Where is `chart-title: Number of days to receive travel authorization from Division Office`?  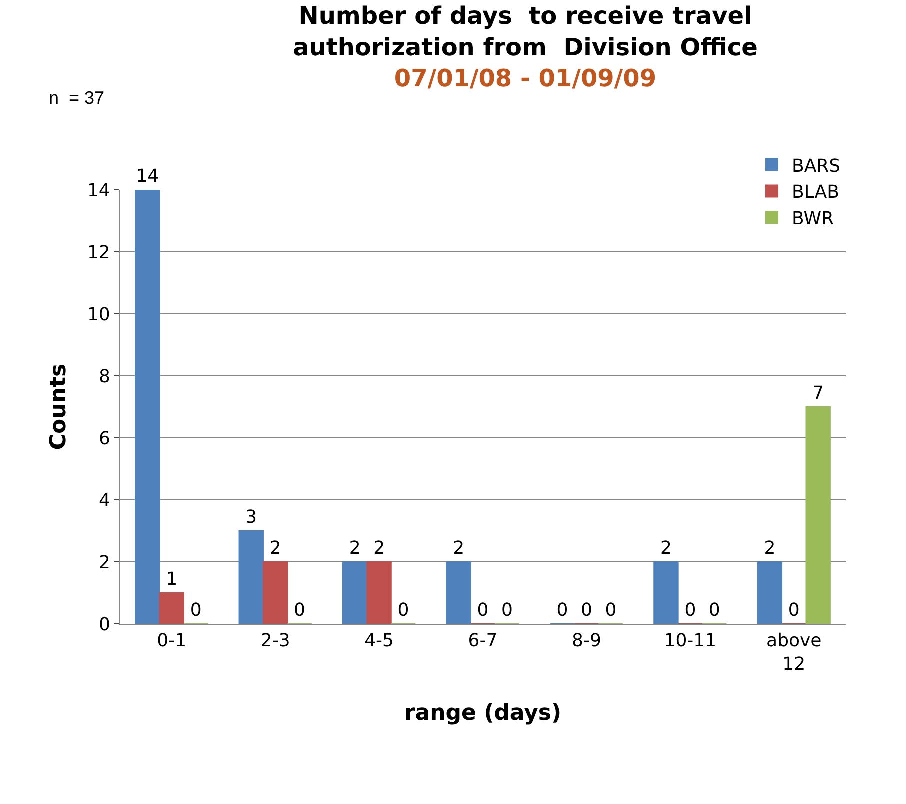 chart-title: Number of days to receive travel authorization from Division Office is located at coordinates (525, 32).